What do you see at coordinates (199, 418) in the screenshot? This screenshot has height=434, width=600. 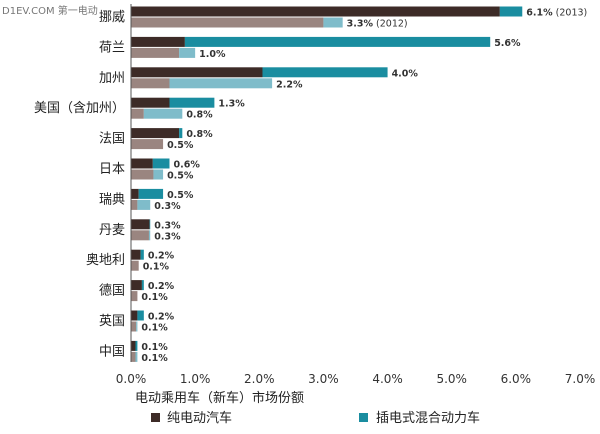 I see `legend-label-bev: 纯电动汽车` at bounding box center [199, 418].